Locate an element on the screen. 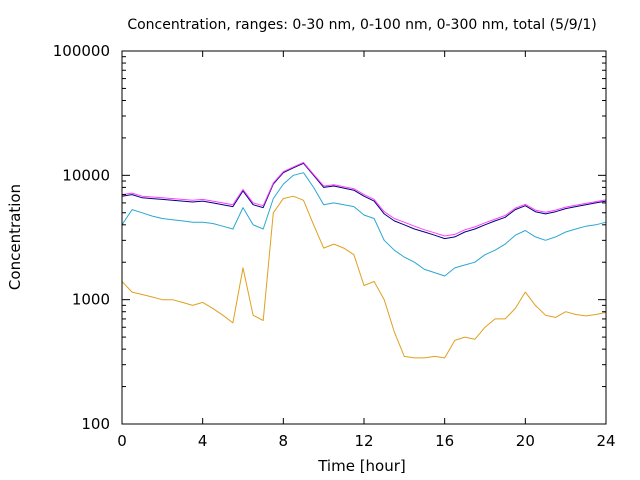 The width and height of the screenshot is (640, 480). x-tick-label: 0 is located at coordinates (122, 441).